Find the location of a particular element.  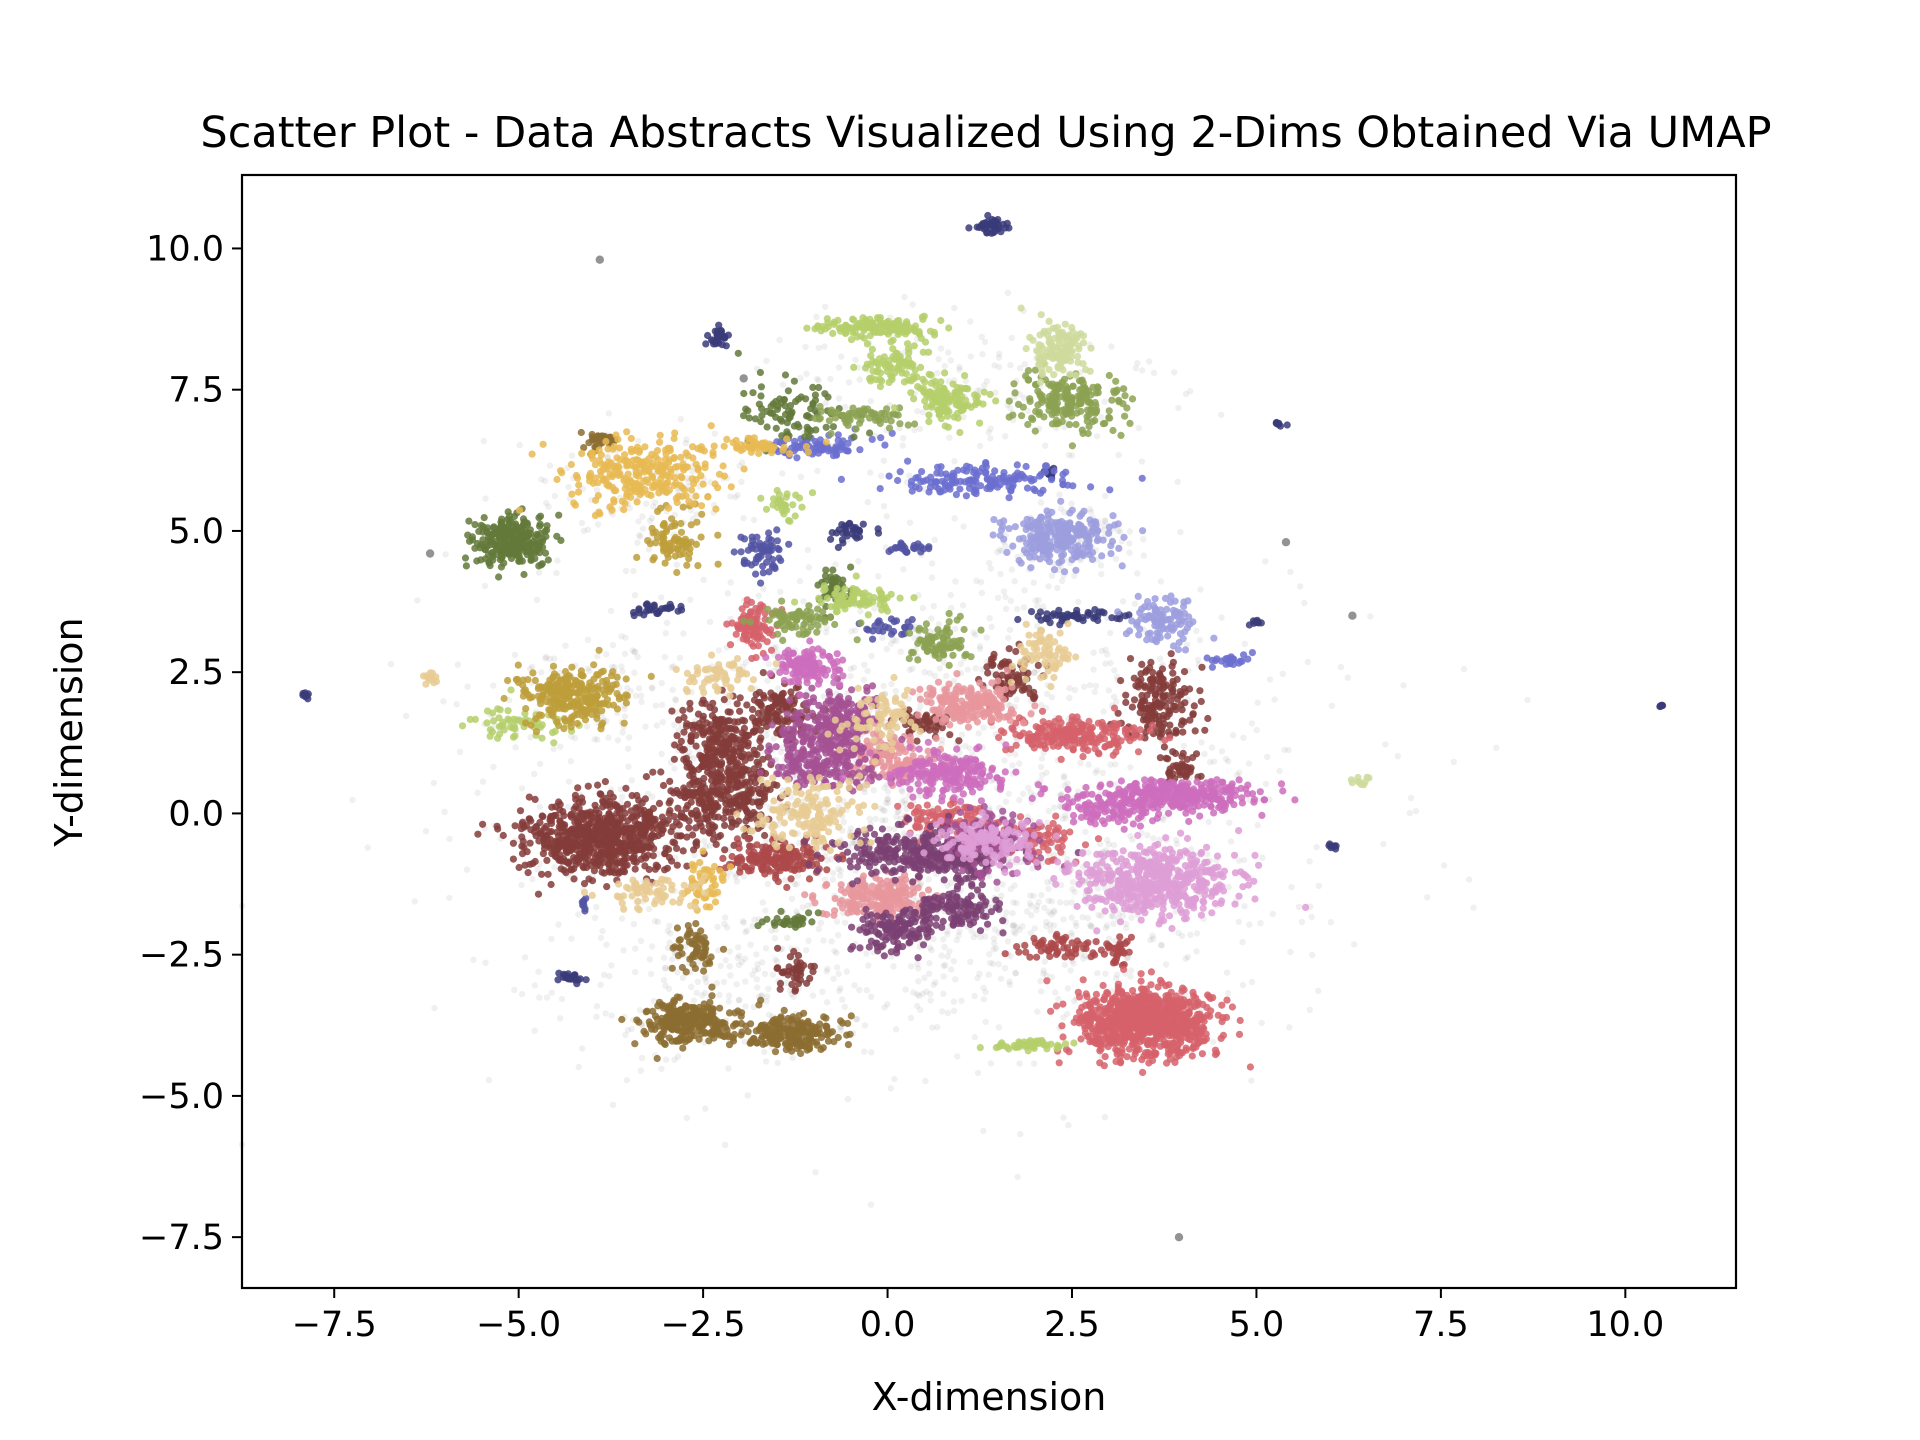

outlier-point is located at coordinates (1352, 615).